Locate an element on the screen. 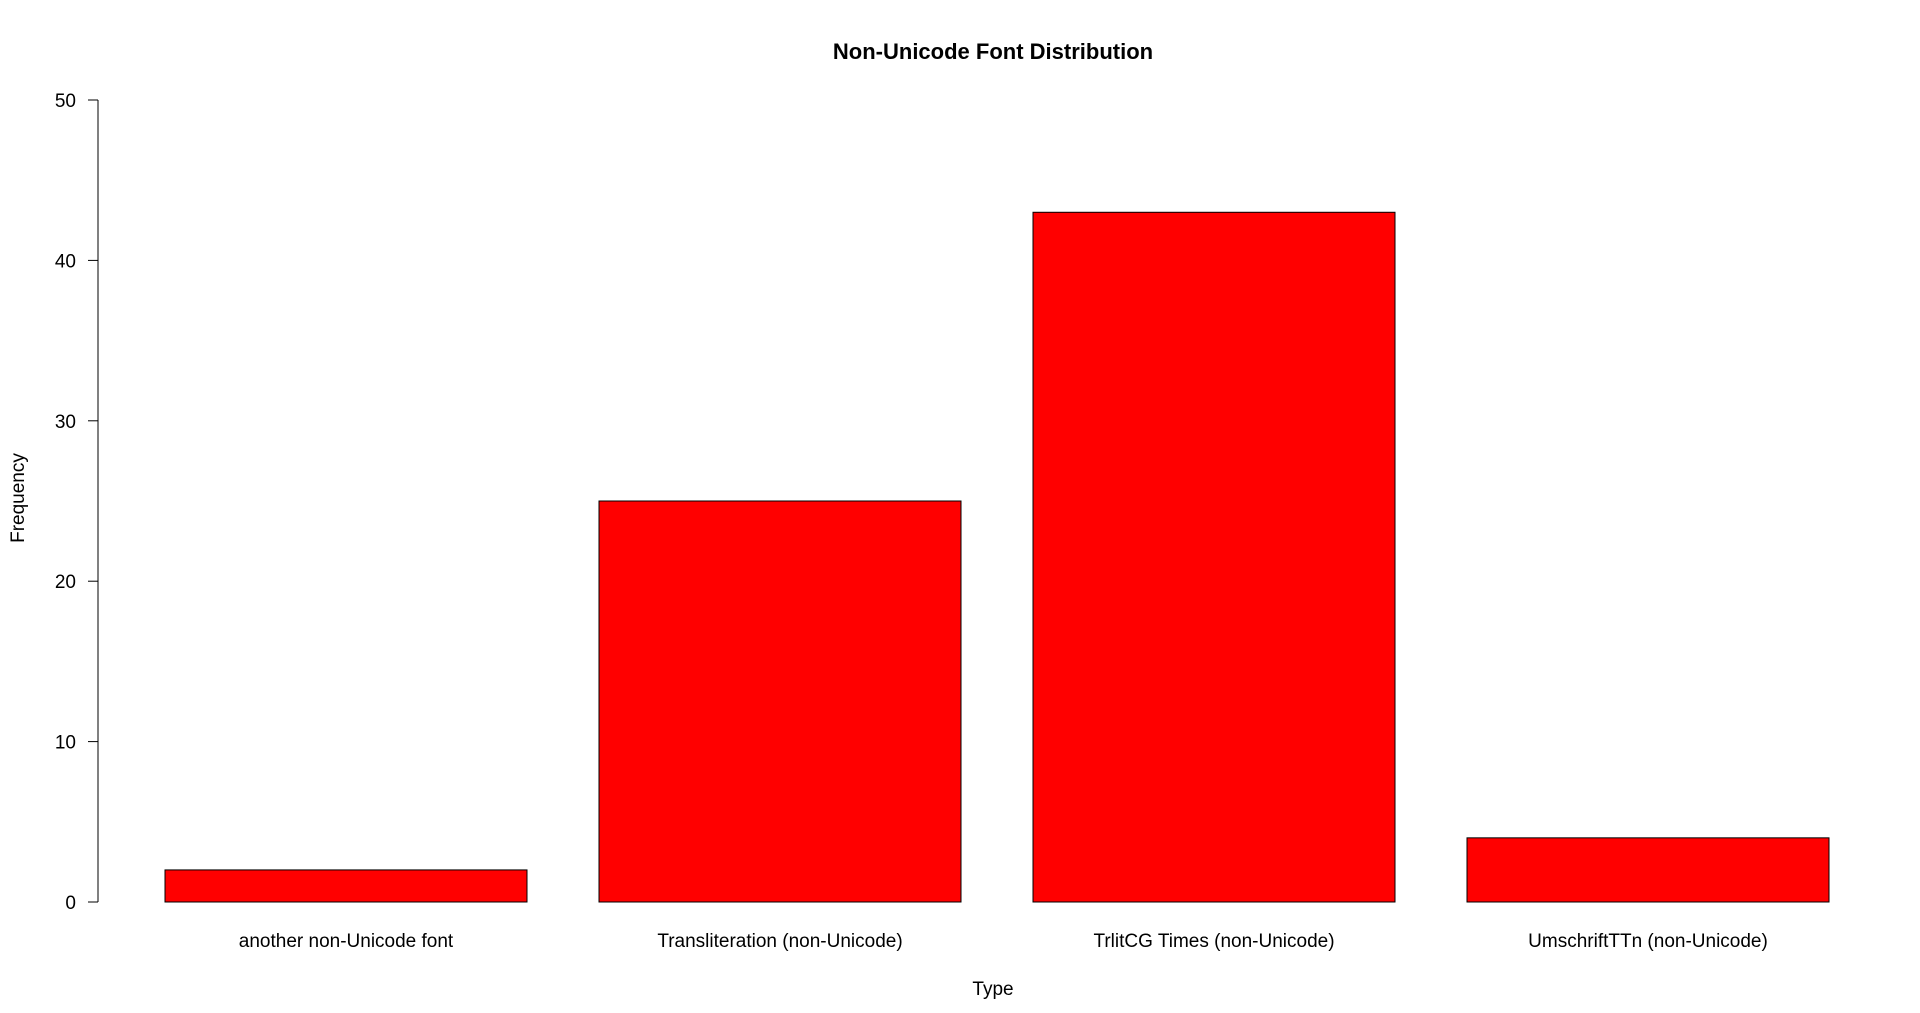  y-axis: 0 10 20 30 40 50 is located at coordinates (77, 502).